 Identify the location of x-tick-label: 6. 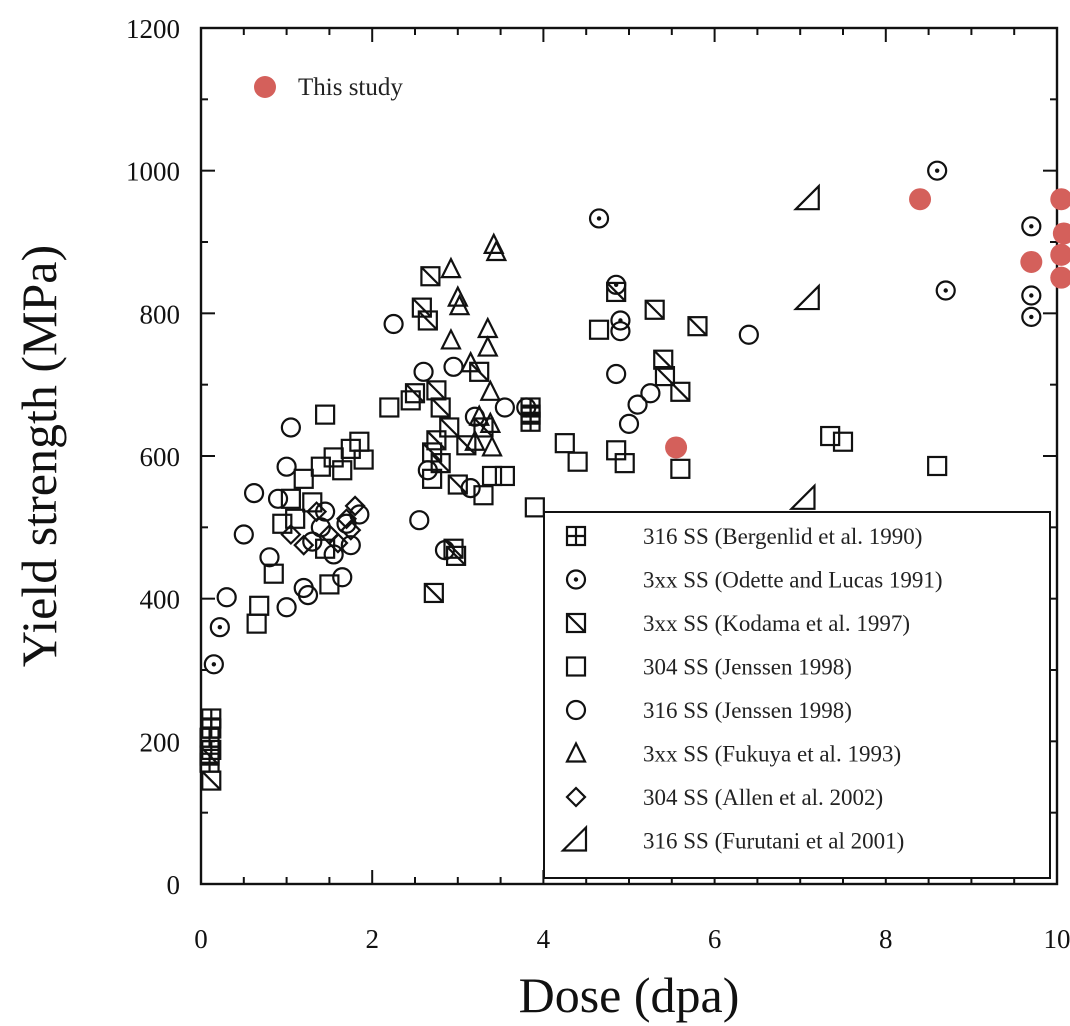
(715, 939).